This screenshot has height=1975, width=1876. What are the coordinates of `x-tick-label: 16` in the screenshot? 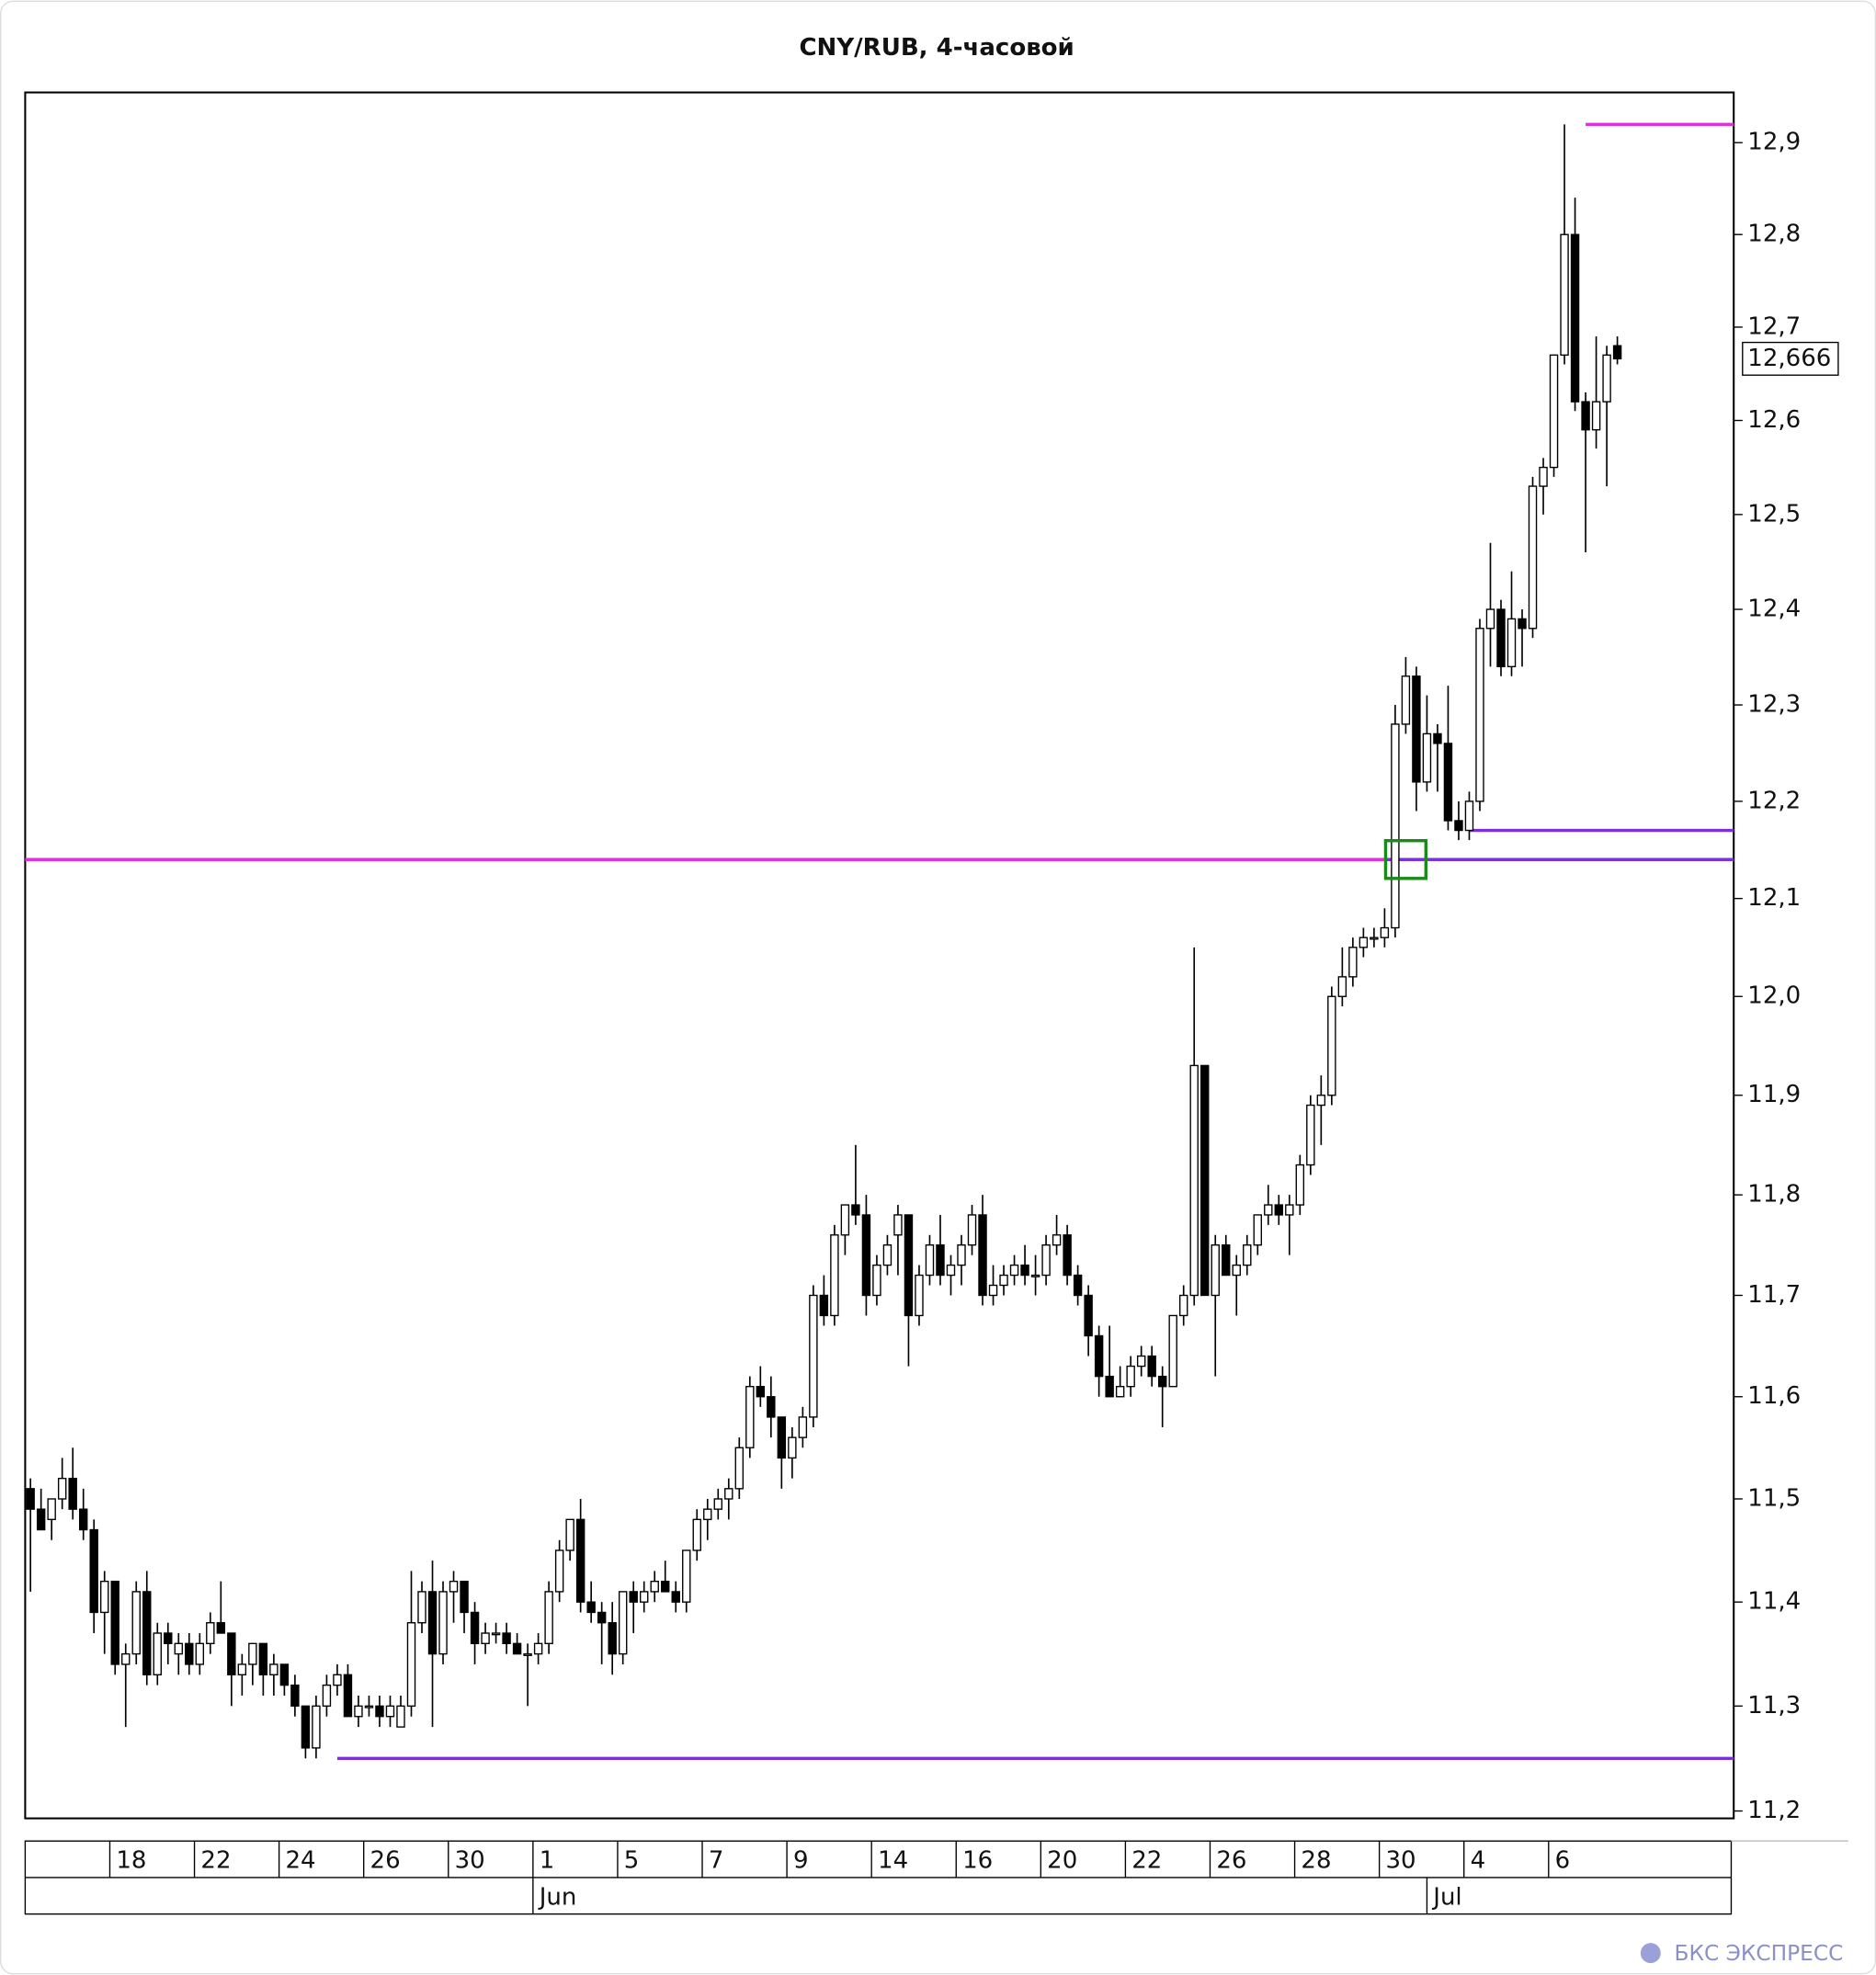 It's located at (977, 1861).